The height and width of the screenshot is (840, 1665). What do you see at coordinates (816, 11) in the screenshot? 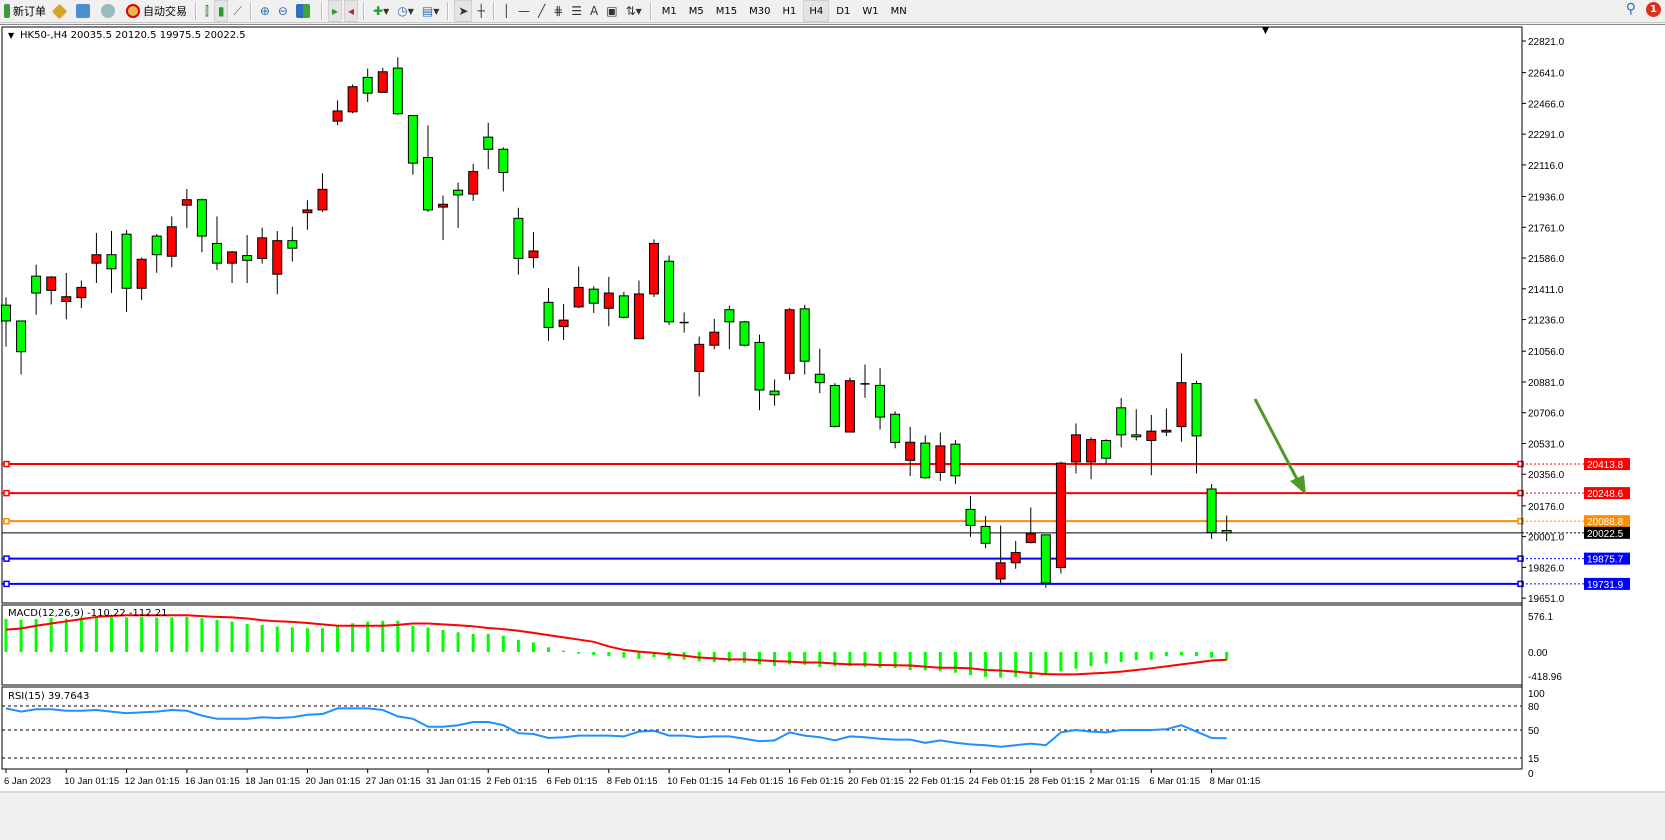
I see `timeframe-h4: H4` at bounding box center [816, 11].